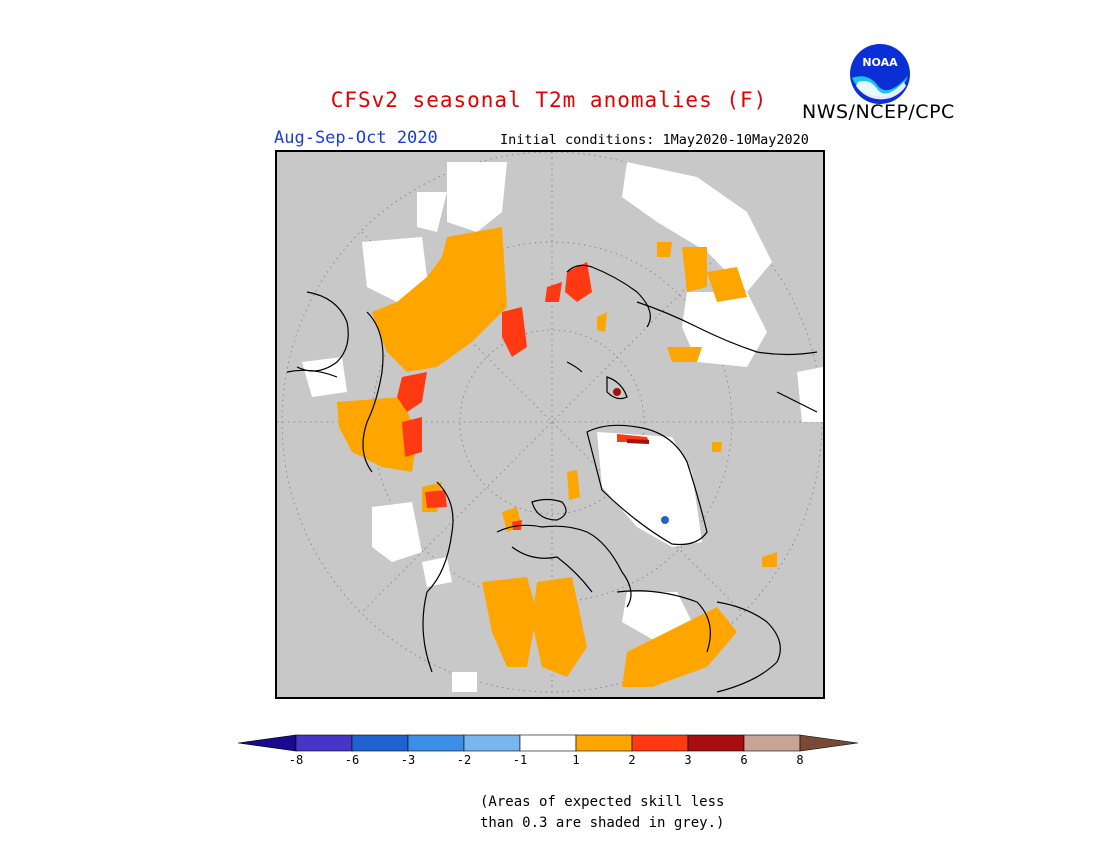 The image size is (1100, 850). Describe the element at coordinates (631, 416) in the screenshot. I see `extreme-warm-anomaly-regions` at that location.